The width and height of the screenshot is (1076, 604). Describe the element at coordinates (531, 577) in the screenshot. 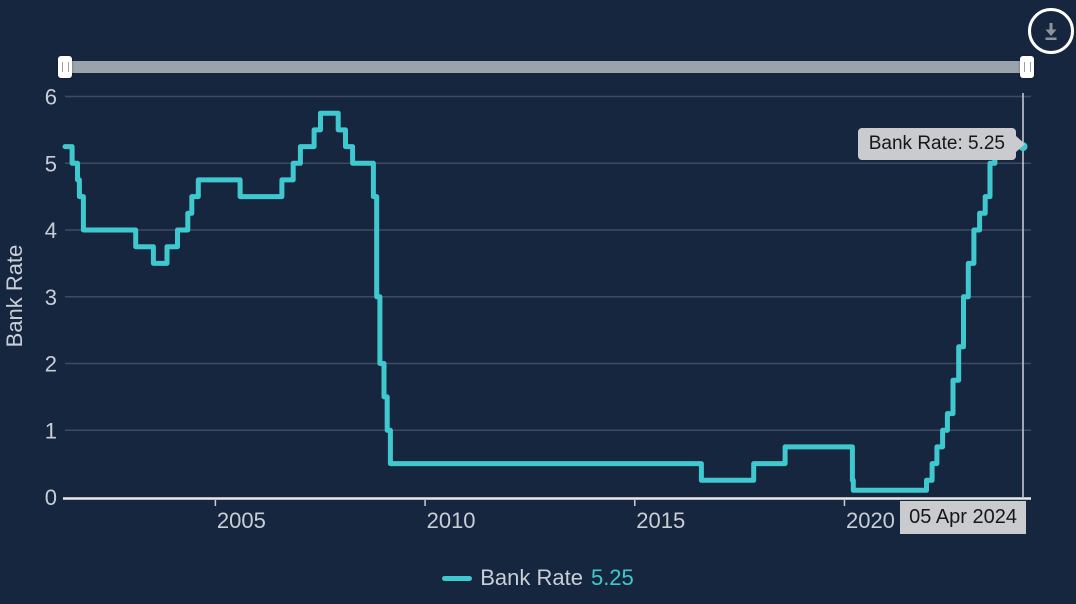

I see `legend-label: Bank Rate` at that location.